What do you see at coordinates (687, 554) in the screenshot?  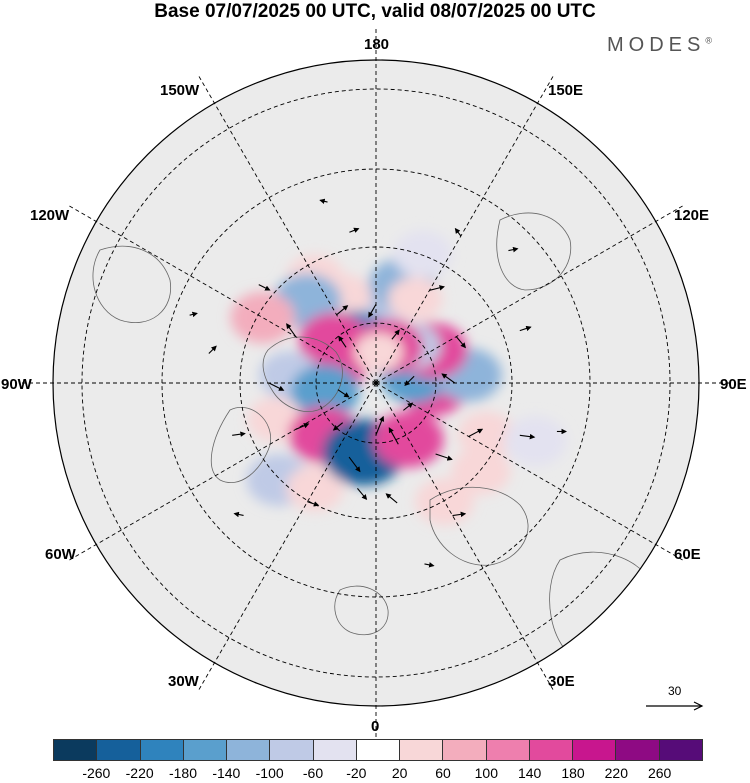 I see `lon-label-60e: 60E` at bounding box center [687, 554].